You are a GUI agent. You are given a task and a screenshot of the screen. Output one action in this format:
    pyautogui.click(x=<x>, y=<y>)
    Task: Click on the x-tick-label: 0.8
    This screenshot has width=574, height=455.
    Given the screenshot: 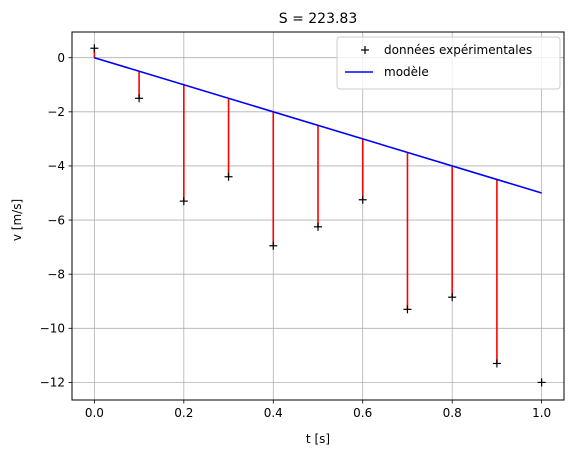 What is the action you would take?
    pyautogui.click(x=452, y=413)
    